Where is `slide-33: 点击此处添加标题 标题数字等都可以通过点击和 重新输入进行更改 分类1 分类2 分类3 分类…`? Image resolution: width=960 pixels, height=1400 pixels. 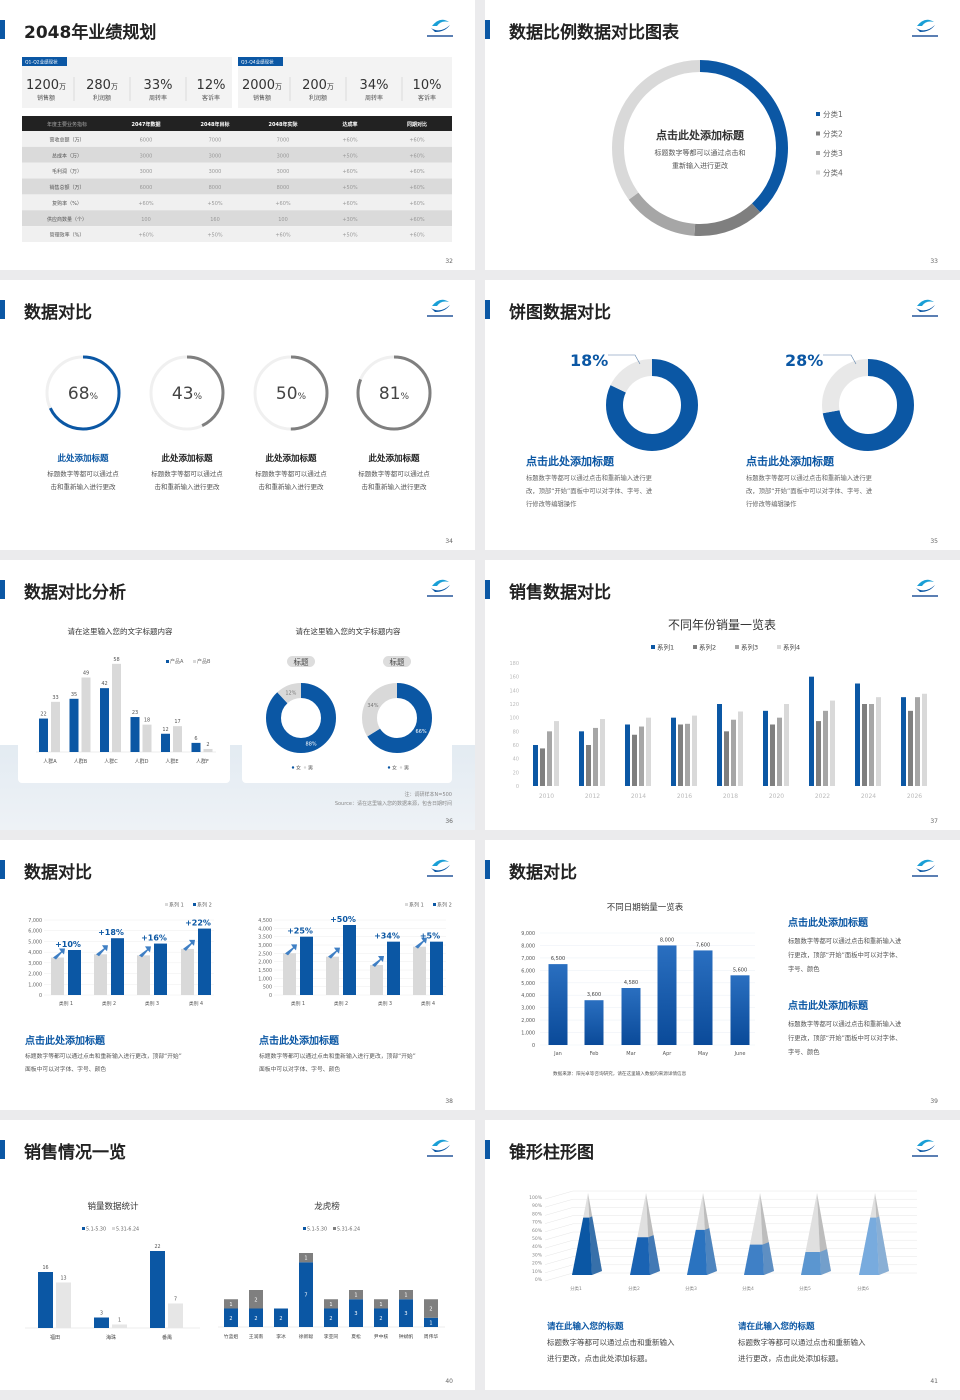
slide-33: 点击此处添加标题 标题数字等都可以通过点击和 重新输入进行更改 分类1 分类2 分类3 分类… is located at coordinates (722, 135).